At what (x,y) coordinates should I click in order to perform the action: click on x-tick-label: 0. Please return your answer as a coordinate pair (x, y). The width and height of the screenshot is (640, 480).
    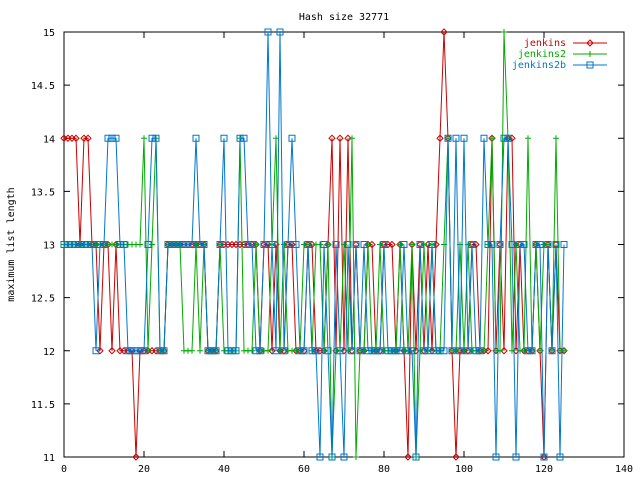
    Looking at the image, I should click on (64, 469).